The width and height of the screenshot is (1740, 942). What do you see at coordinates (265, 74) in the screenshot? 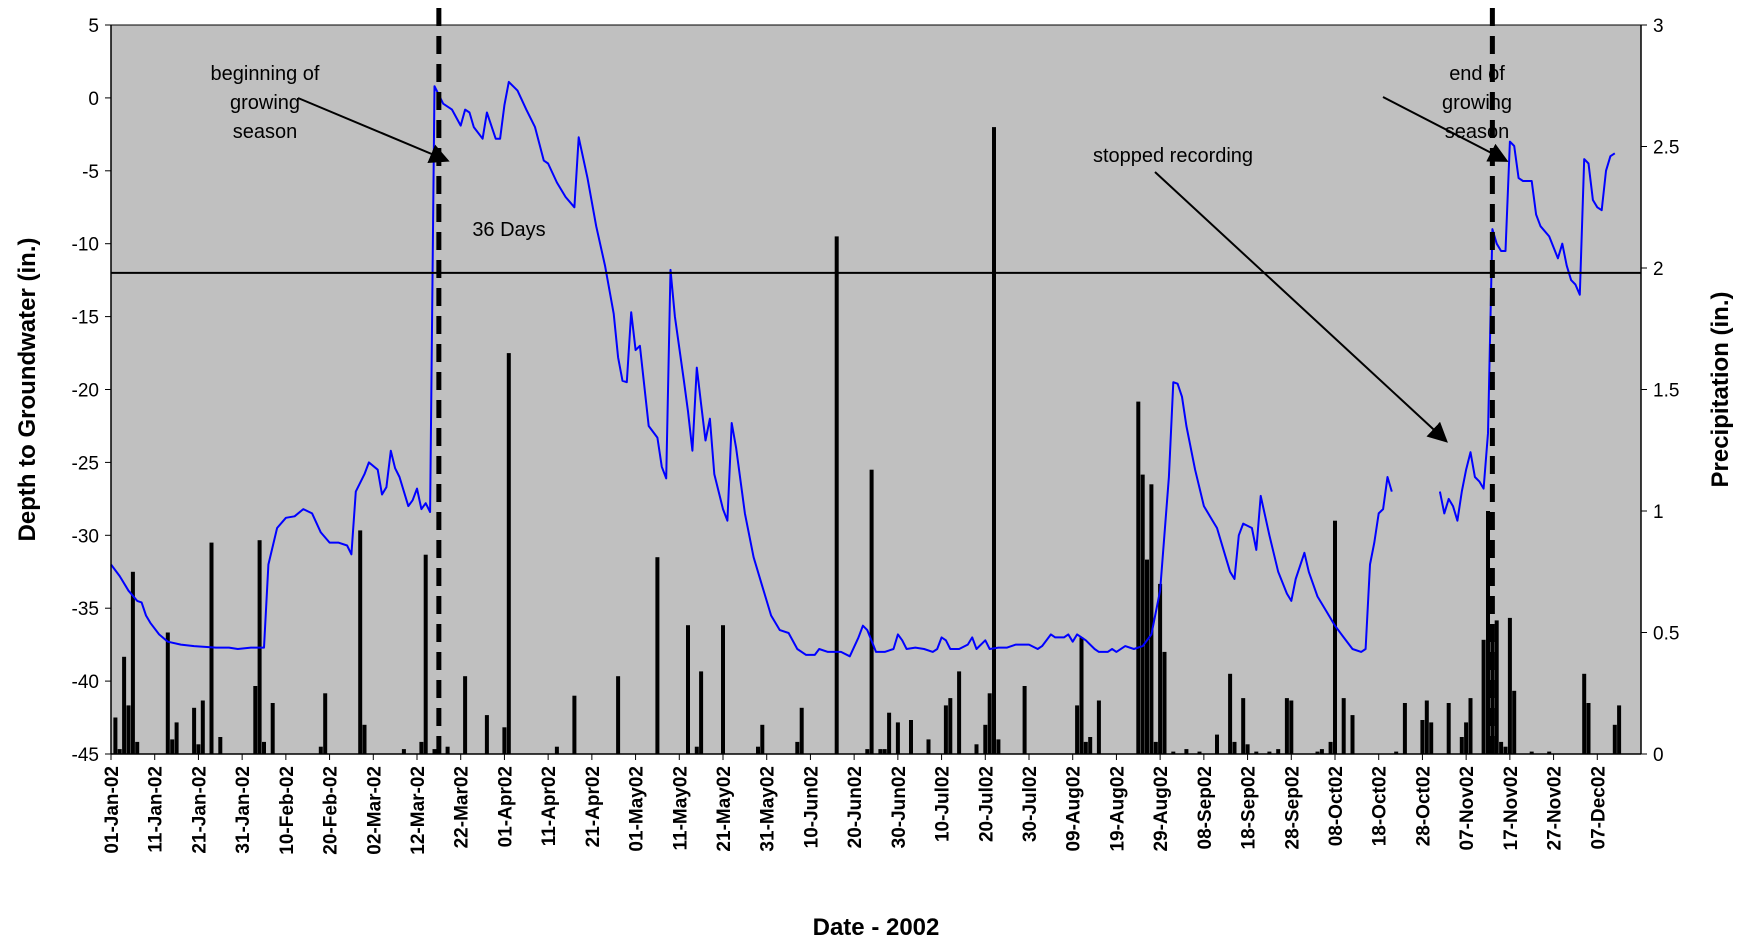
I see `annotation-beginning-growing-season-line: beginning of` at bounding box center [265, 74].